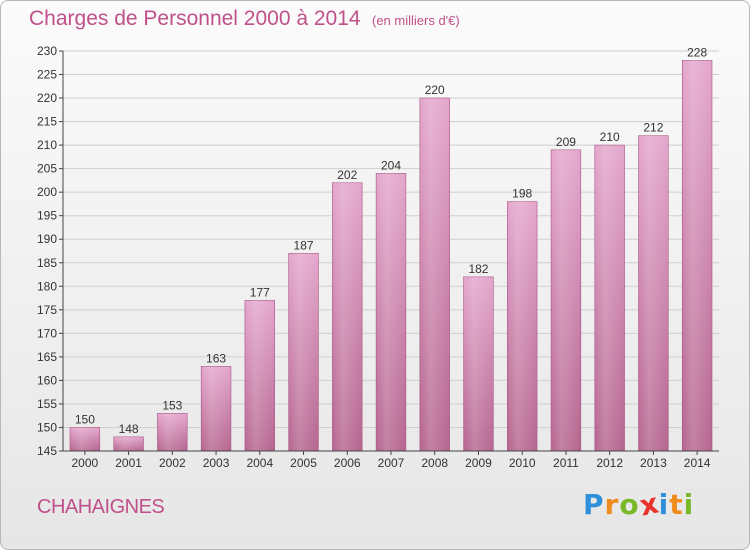 The width and height of the screenshot is (750, 550). What do you see at coordinates (47, 75) in the screenshot?
I see `y-tick-label: 225` at bounding box center [47, 75].